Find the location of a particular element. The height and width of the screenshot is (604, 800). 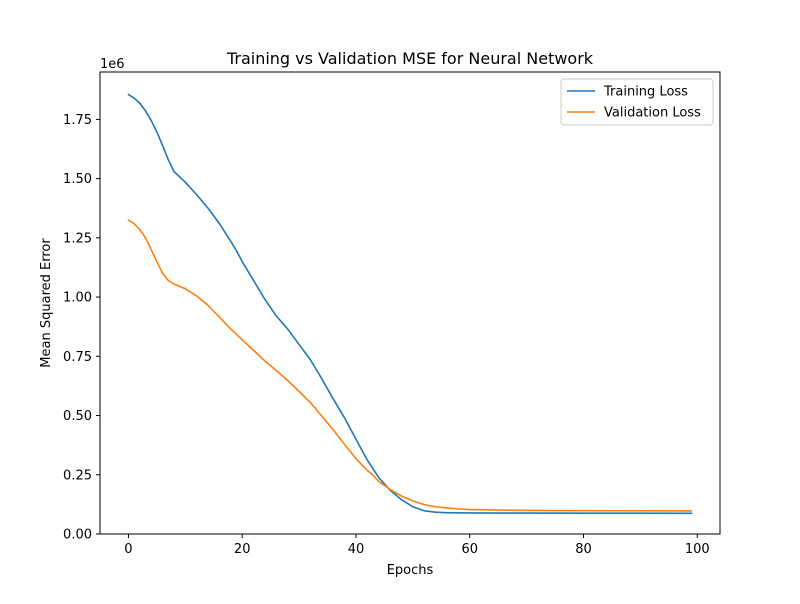

x-tick-label: 20 is located at coordinates (242, 549).